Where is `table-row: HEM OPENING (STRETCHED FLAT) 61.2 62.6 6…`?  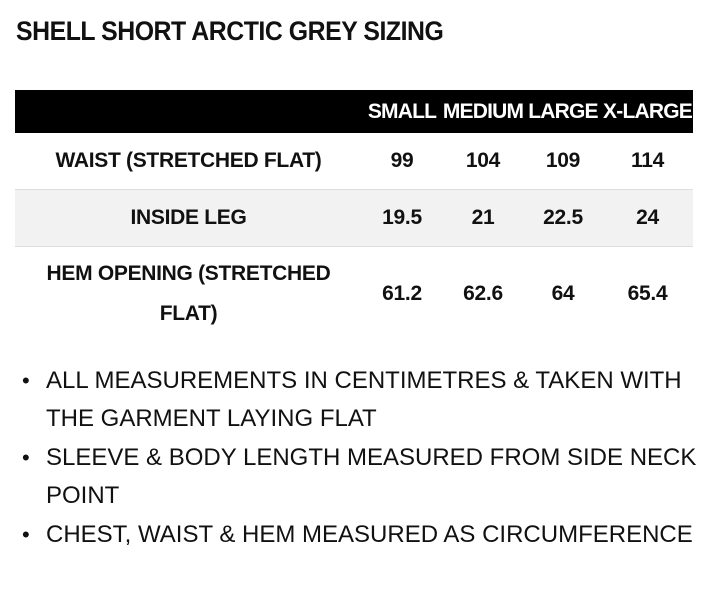 table-row: HEM OPENING (STRETCHED FLAT) 61.2 62.6 6… is located at coordinates (354, 293).